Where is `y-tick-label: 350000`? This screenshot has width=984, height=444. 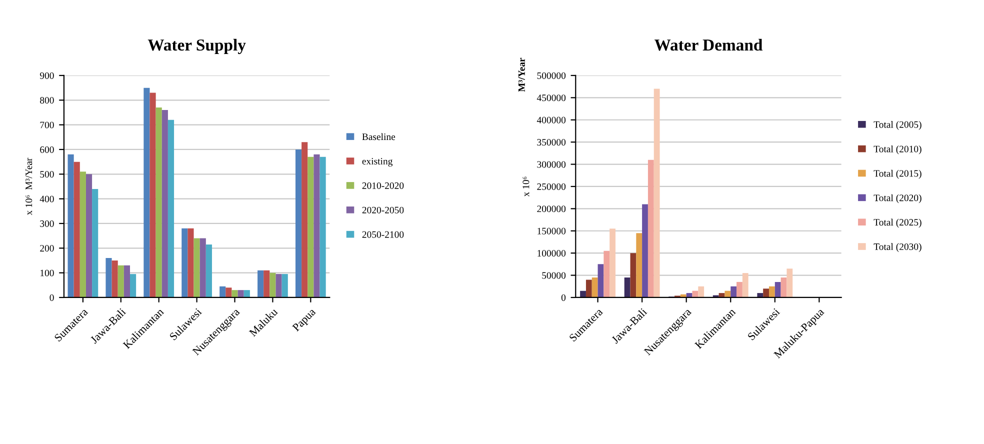 y-tick-label: 350000 is located at coordinates (551, 142).